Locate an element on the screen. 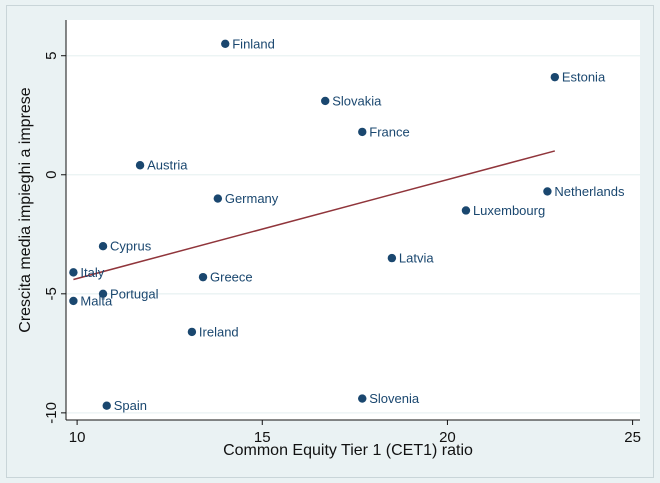 The image size is (660, 483). point-label: Netherlands is located at coordinates (589, 191).